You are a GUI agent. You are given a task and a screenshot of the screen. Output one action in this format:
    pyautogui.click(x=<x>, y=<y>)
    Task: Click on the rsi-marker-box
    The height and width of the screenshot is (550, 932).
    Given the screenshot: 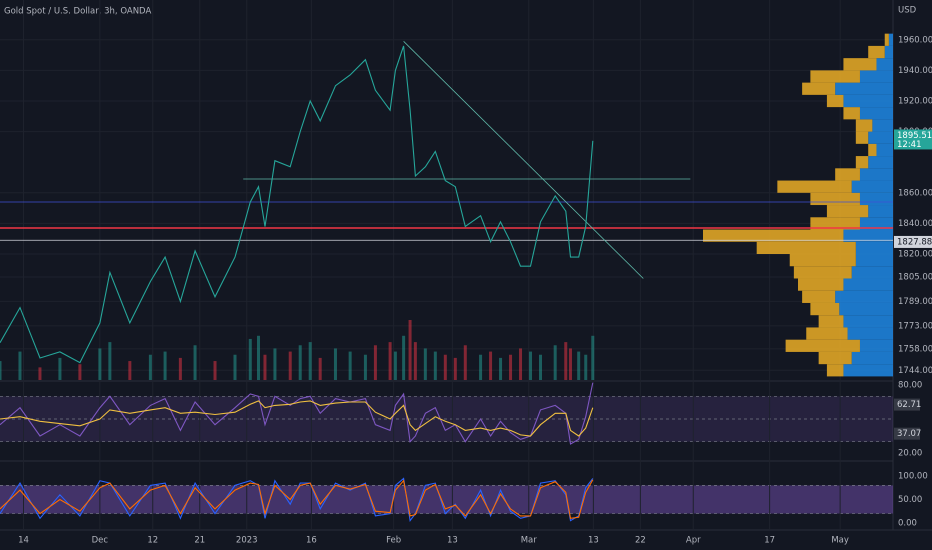 What is the action you would take?
    pyautogui.click(x=907, y=404)
    